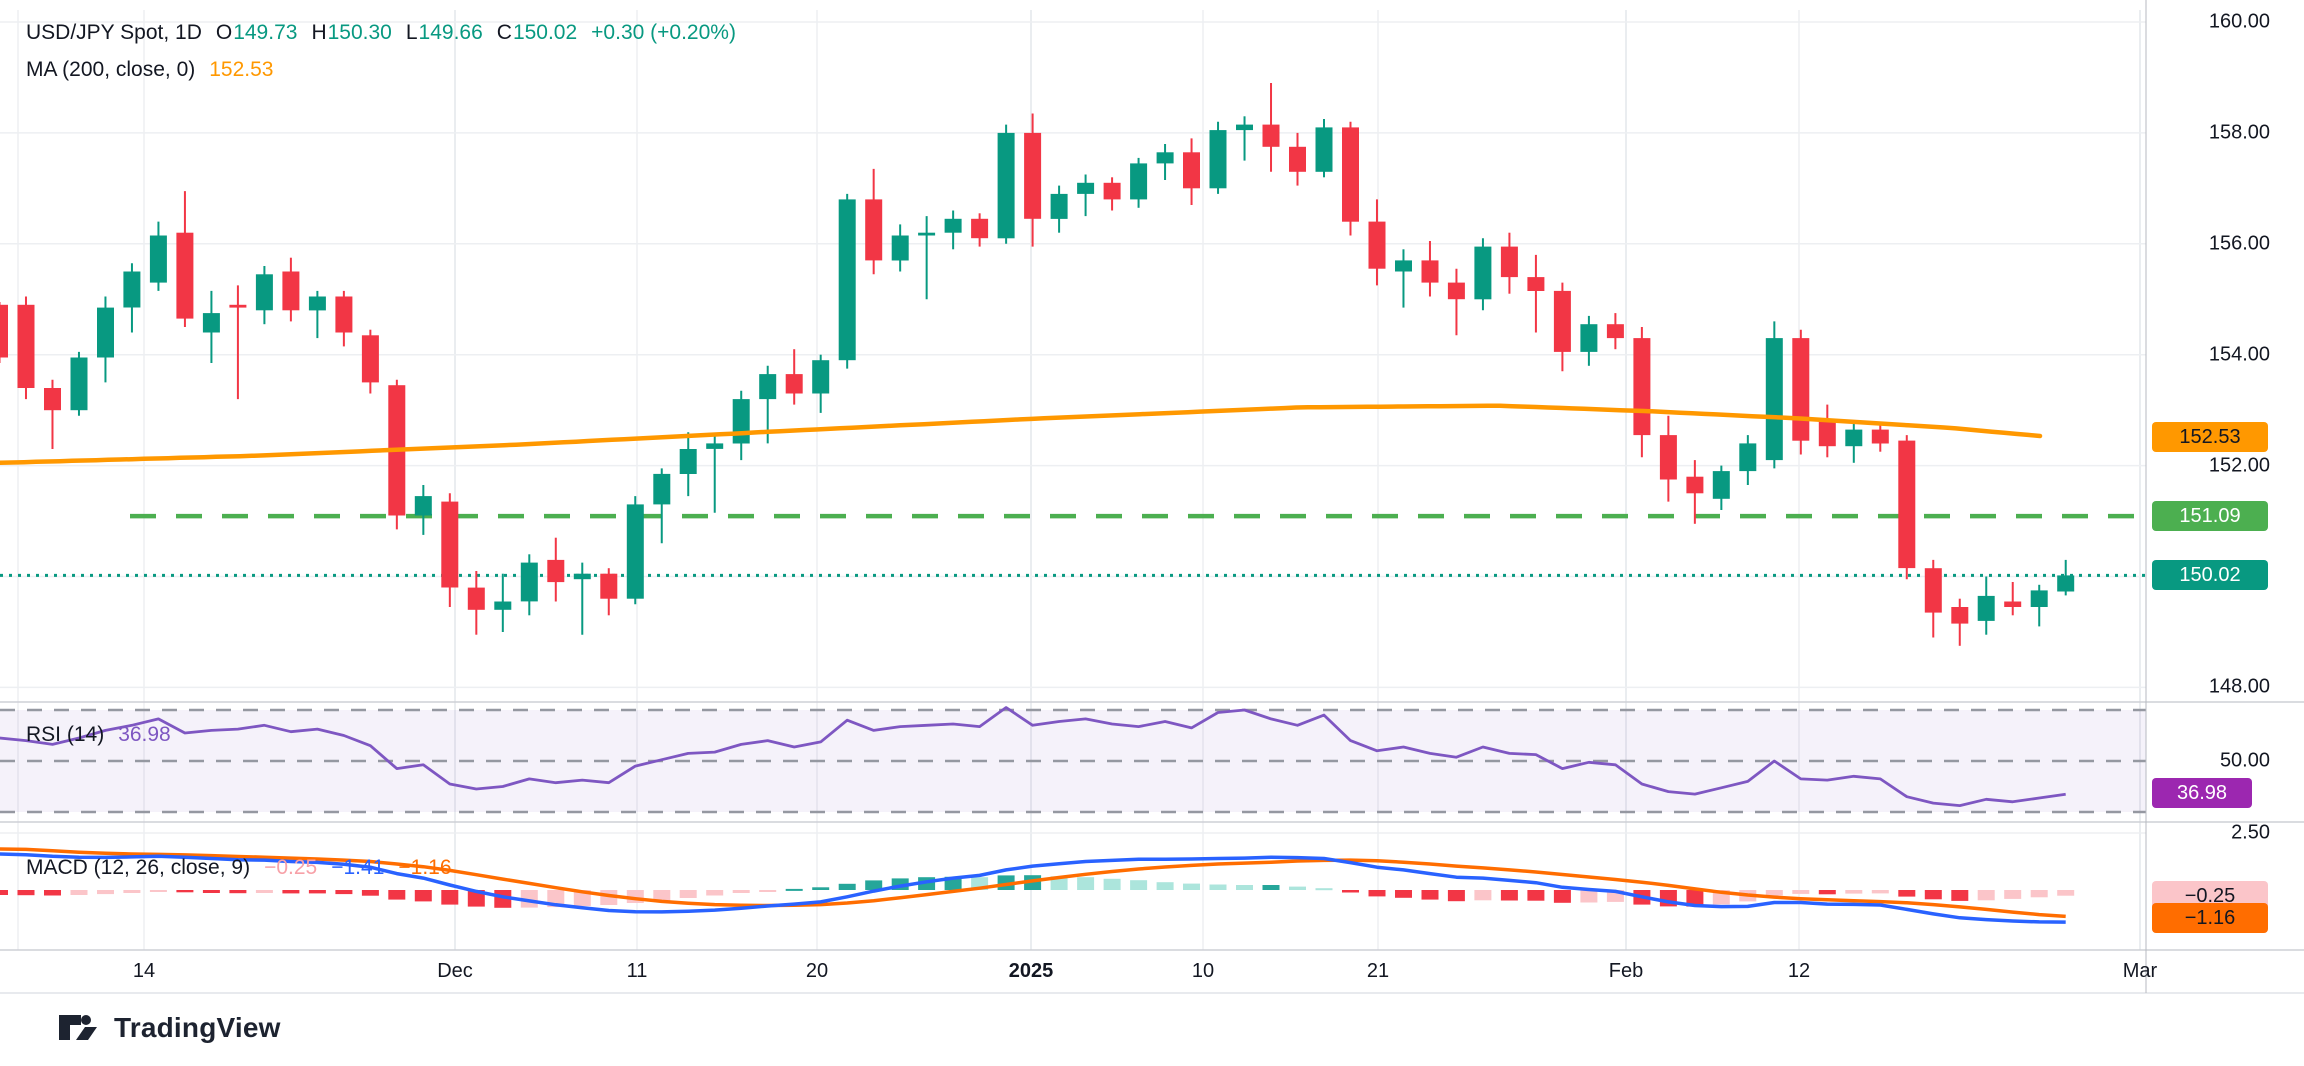 The height and width of the screenshot is (1066, 2304). Describe the element at coordinates (2202, 793) in the screenshot. I see `rsi-value-badge: 36.98` at that location.